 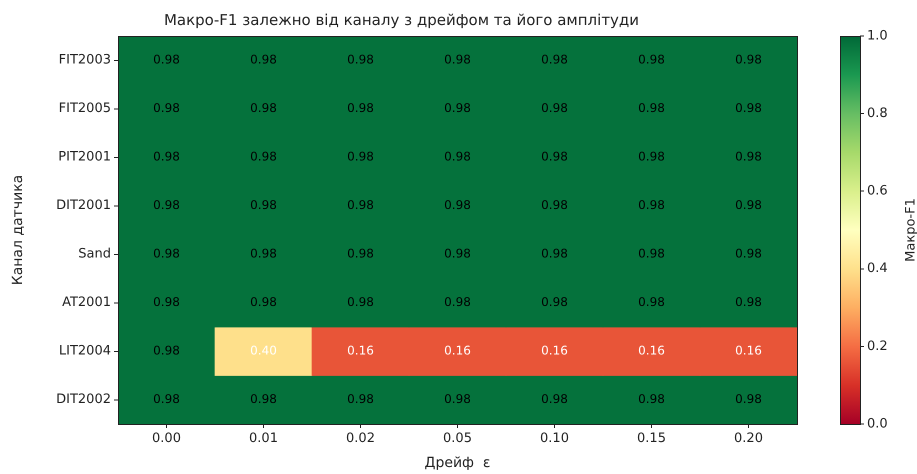 What do you see at coordinates (877, 424) in the screenshot?
I see `color-bar-label: 0.0` at bounding box center [877, 424].